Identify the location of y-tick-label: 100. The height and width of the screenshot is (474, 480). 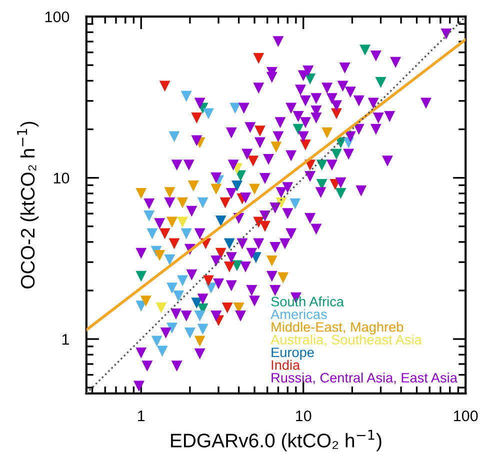
(57, 16).